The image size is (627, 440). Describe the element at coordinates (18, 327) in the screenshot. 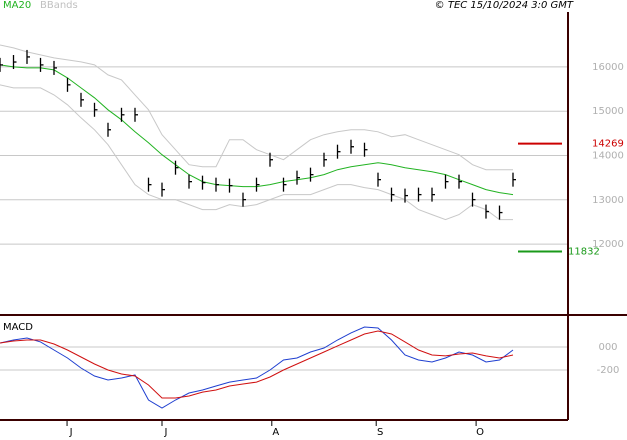

I see `macd-title: MACD` at that location.